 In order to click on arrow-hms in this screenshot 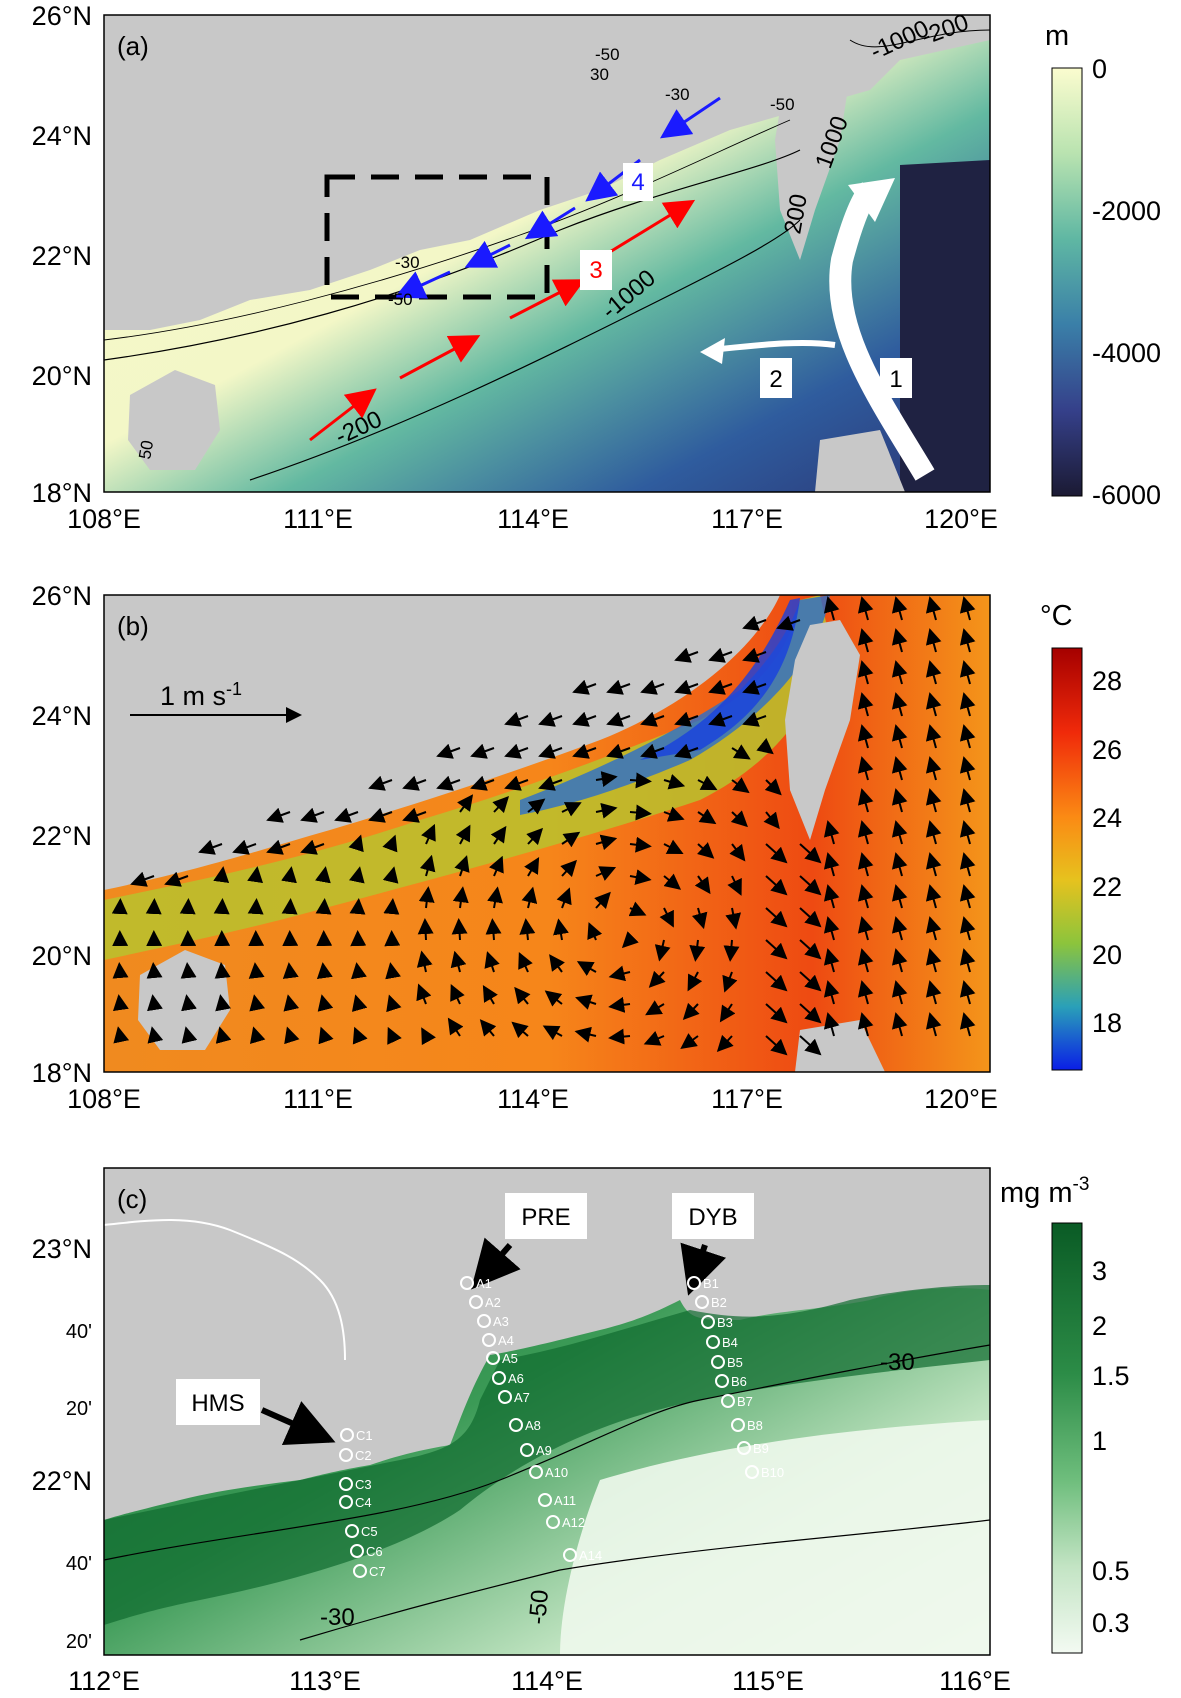, I will do `click(298, 1423)`.